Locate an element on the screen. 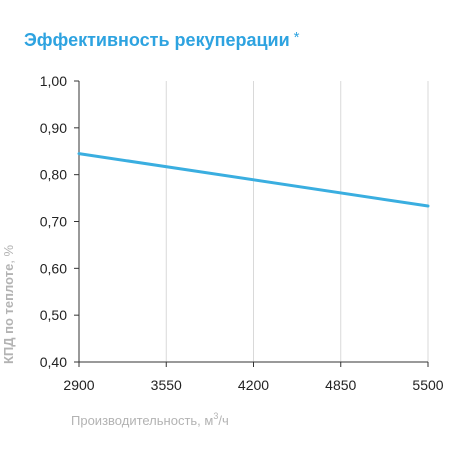 This screenshot has width=450, height=450. y-tick-label: 0,90 is located at coordinates (53, 128).